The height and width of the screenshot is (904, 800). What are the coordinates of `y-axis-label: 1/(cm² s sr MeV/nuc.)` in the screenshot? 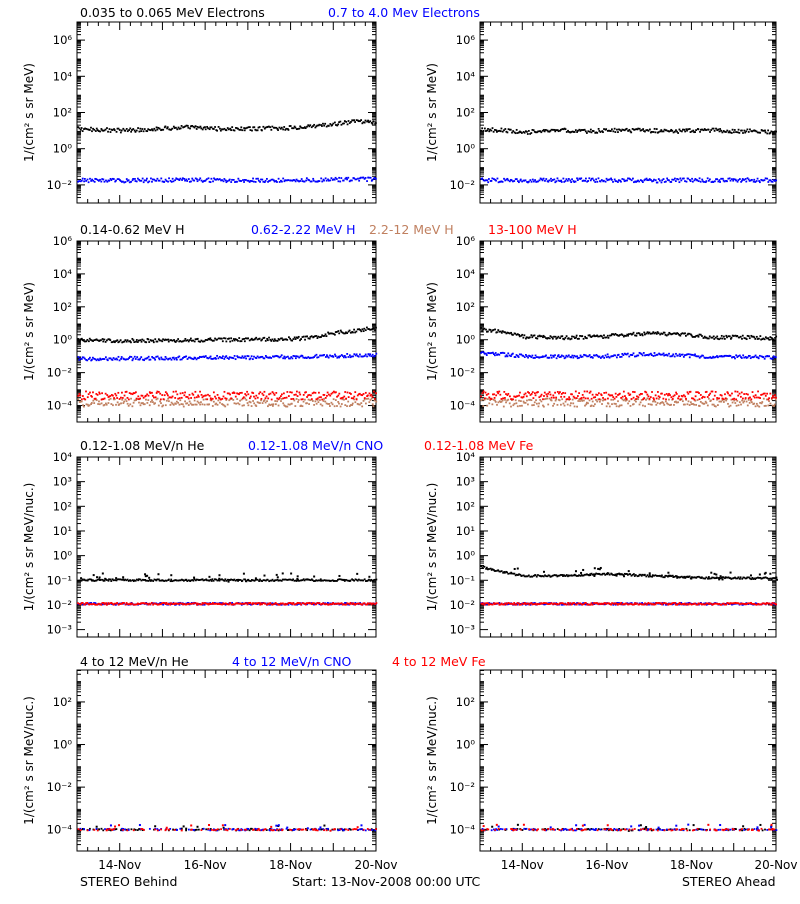 It's located at (29, 547).